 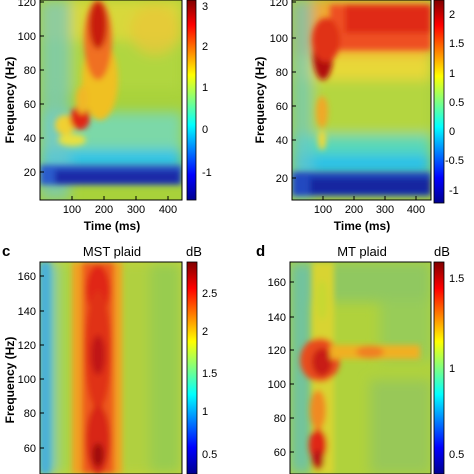 What do you see at coordinates (27, 277) in the screenshot?
I see `ytick-c-160: 160` at bounding box center [27, 277].